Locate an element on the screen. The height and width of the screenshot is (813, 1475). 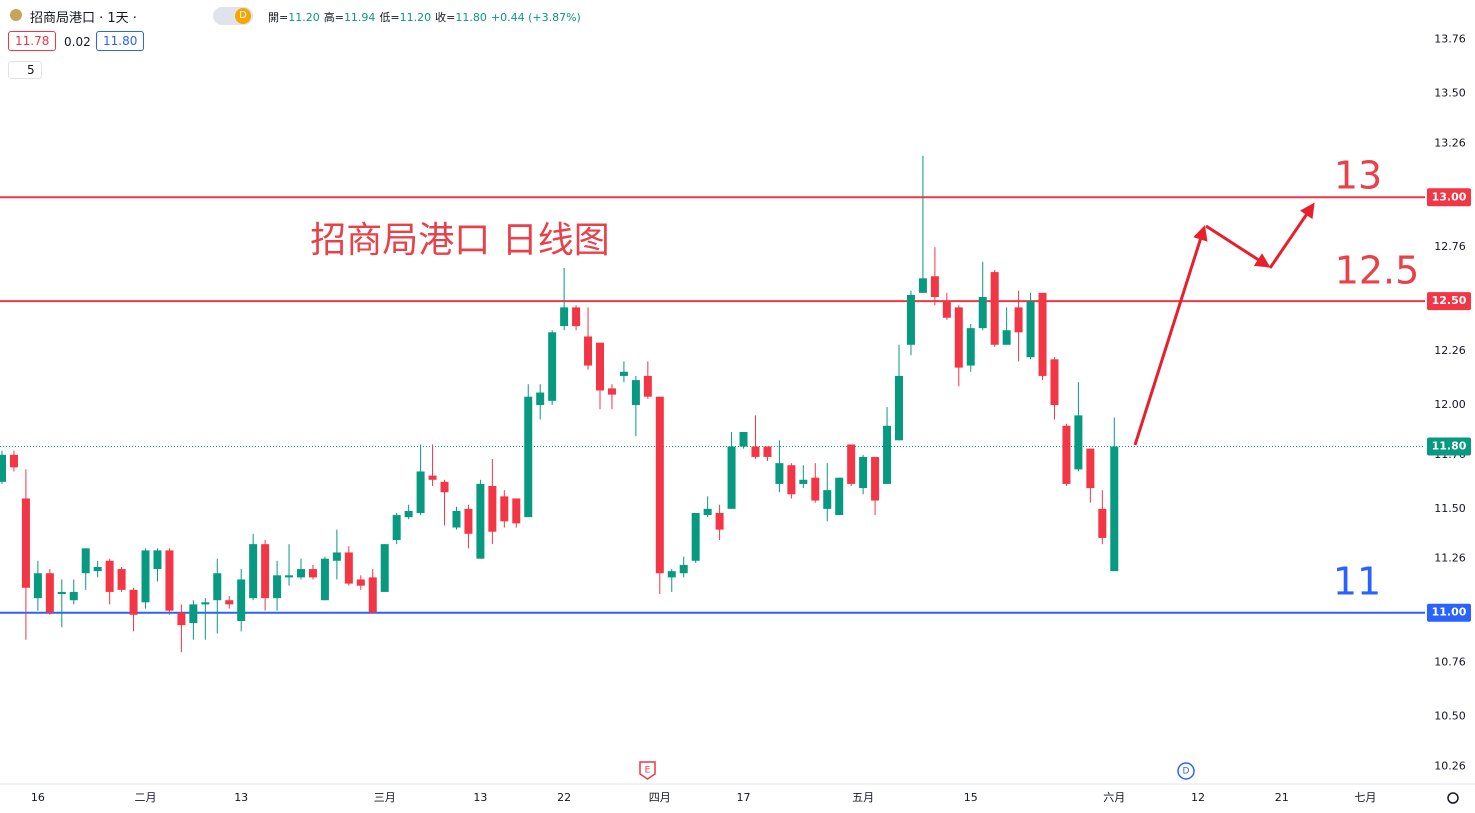
ohlc-label: 開= is located at coordinates (278, 17).